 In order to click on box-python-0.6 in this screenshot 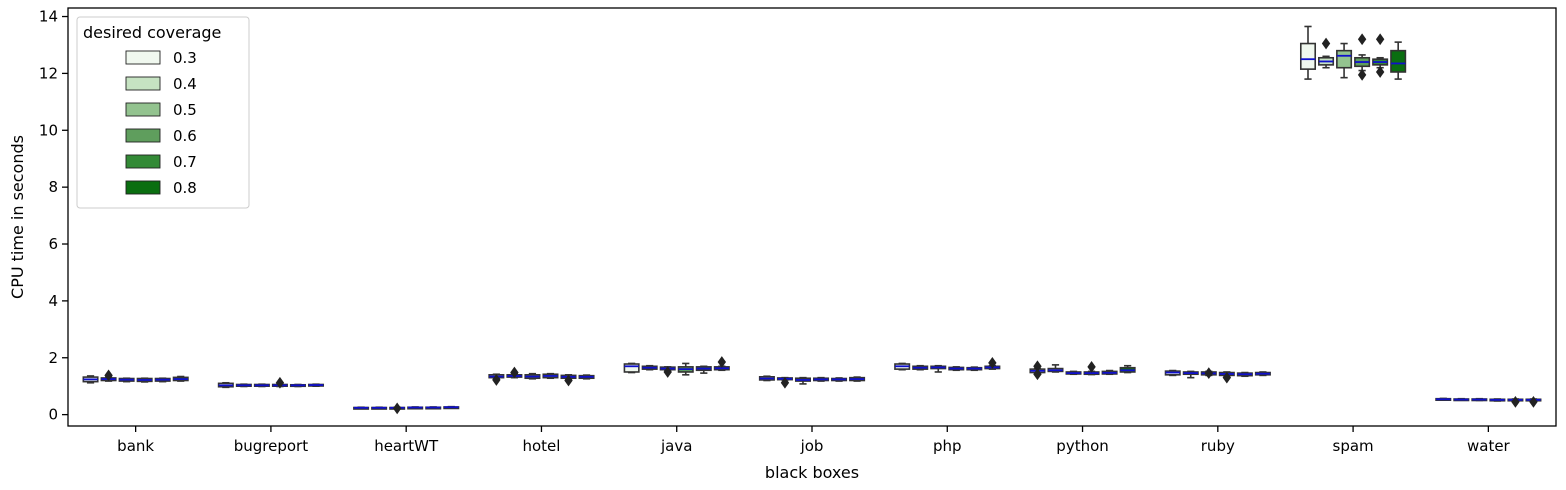, I will do `click(1091, 368)`.